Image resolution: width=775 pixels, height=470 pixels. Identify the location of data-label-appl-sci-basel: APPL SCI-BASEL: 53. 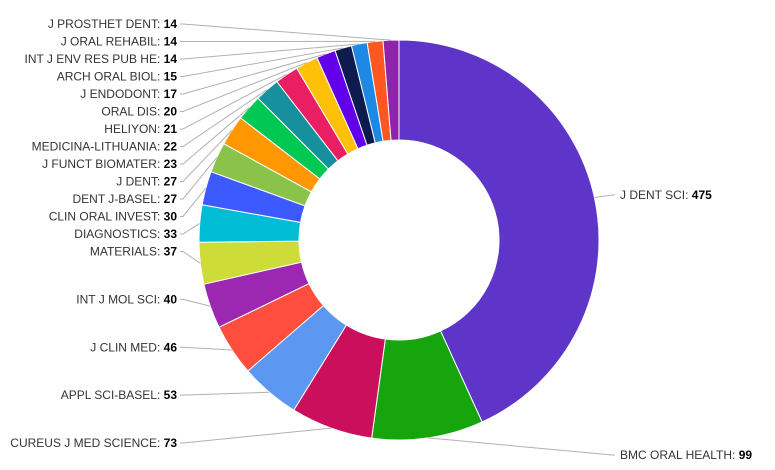
(119, 395).